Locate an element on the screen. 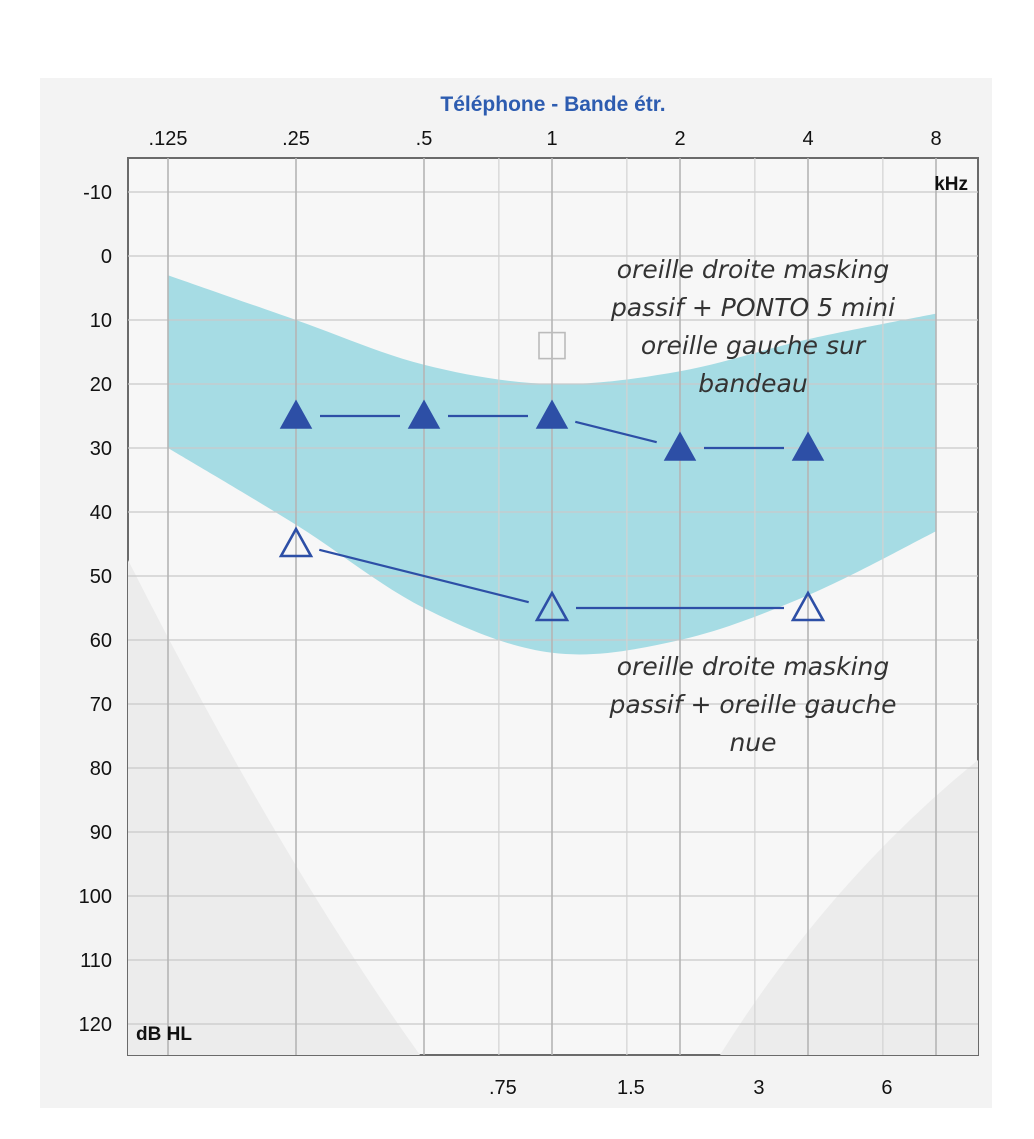 The image size is (1034, 1139). x-tick-label-top: 2 is located at coordinates (679, 139).